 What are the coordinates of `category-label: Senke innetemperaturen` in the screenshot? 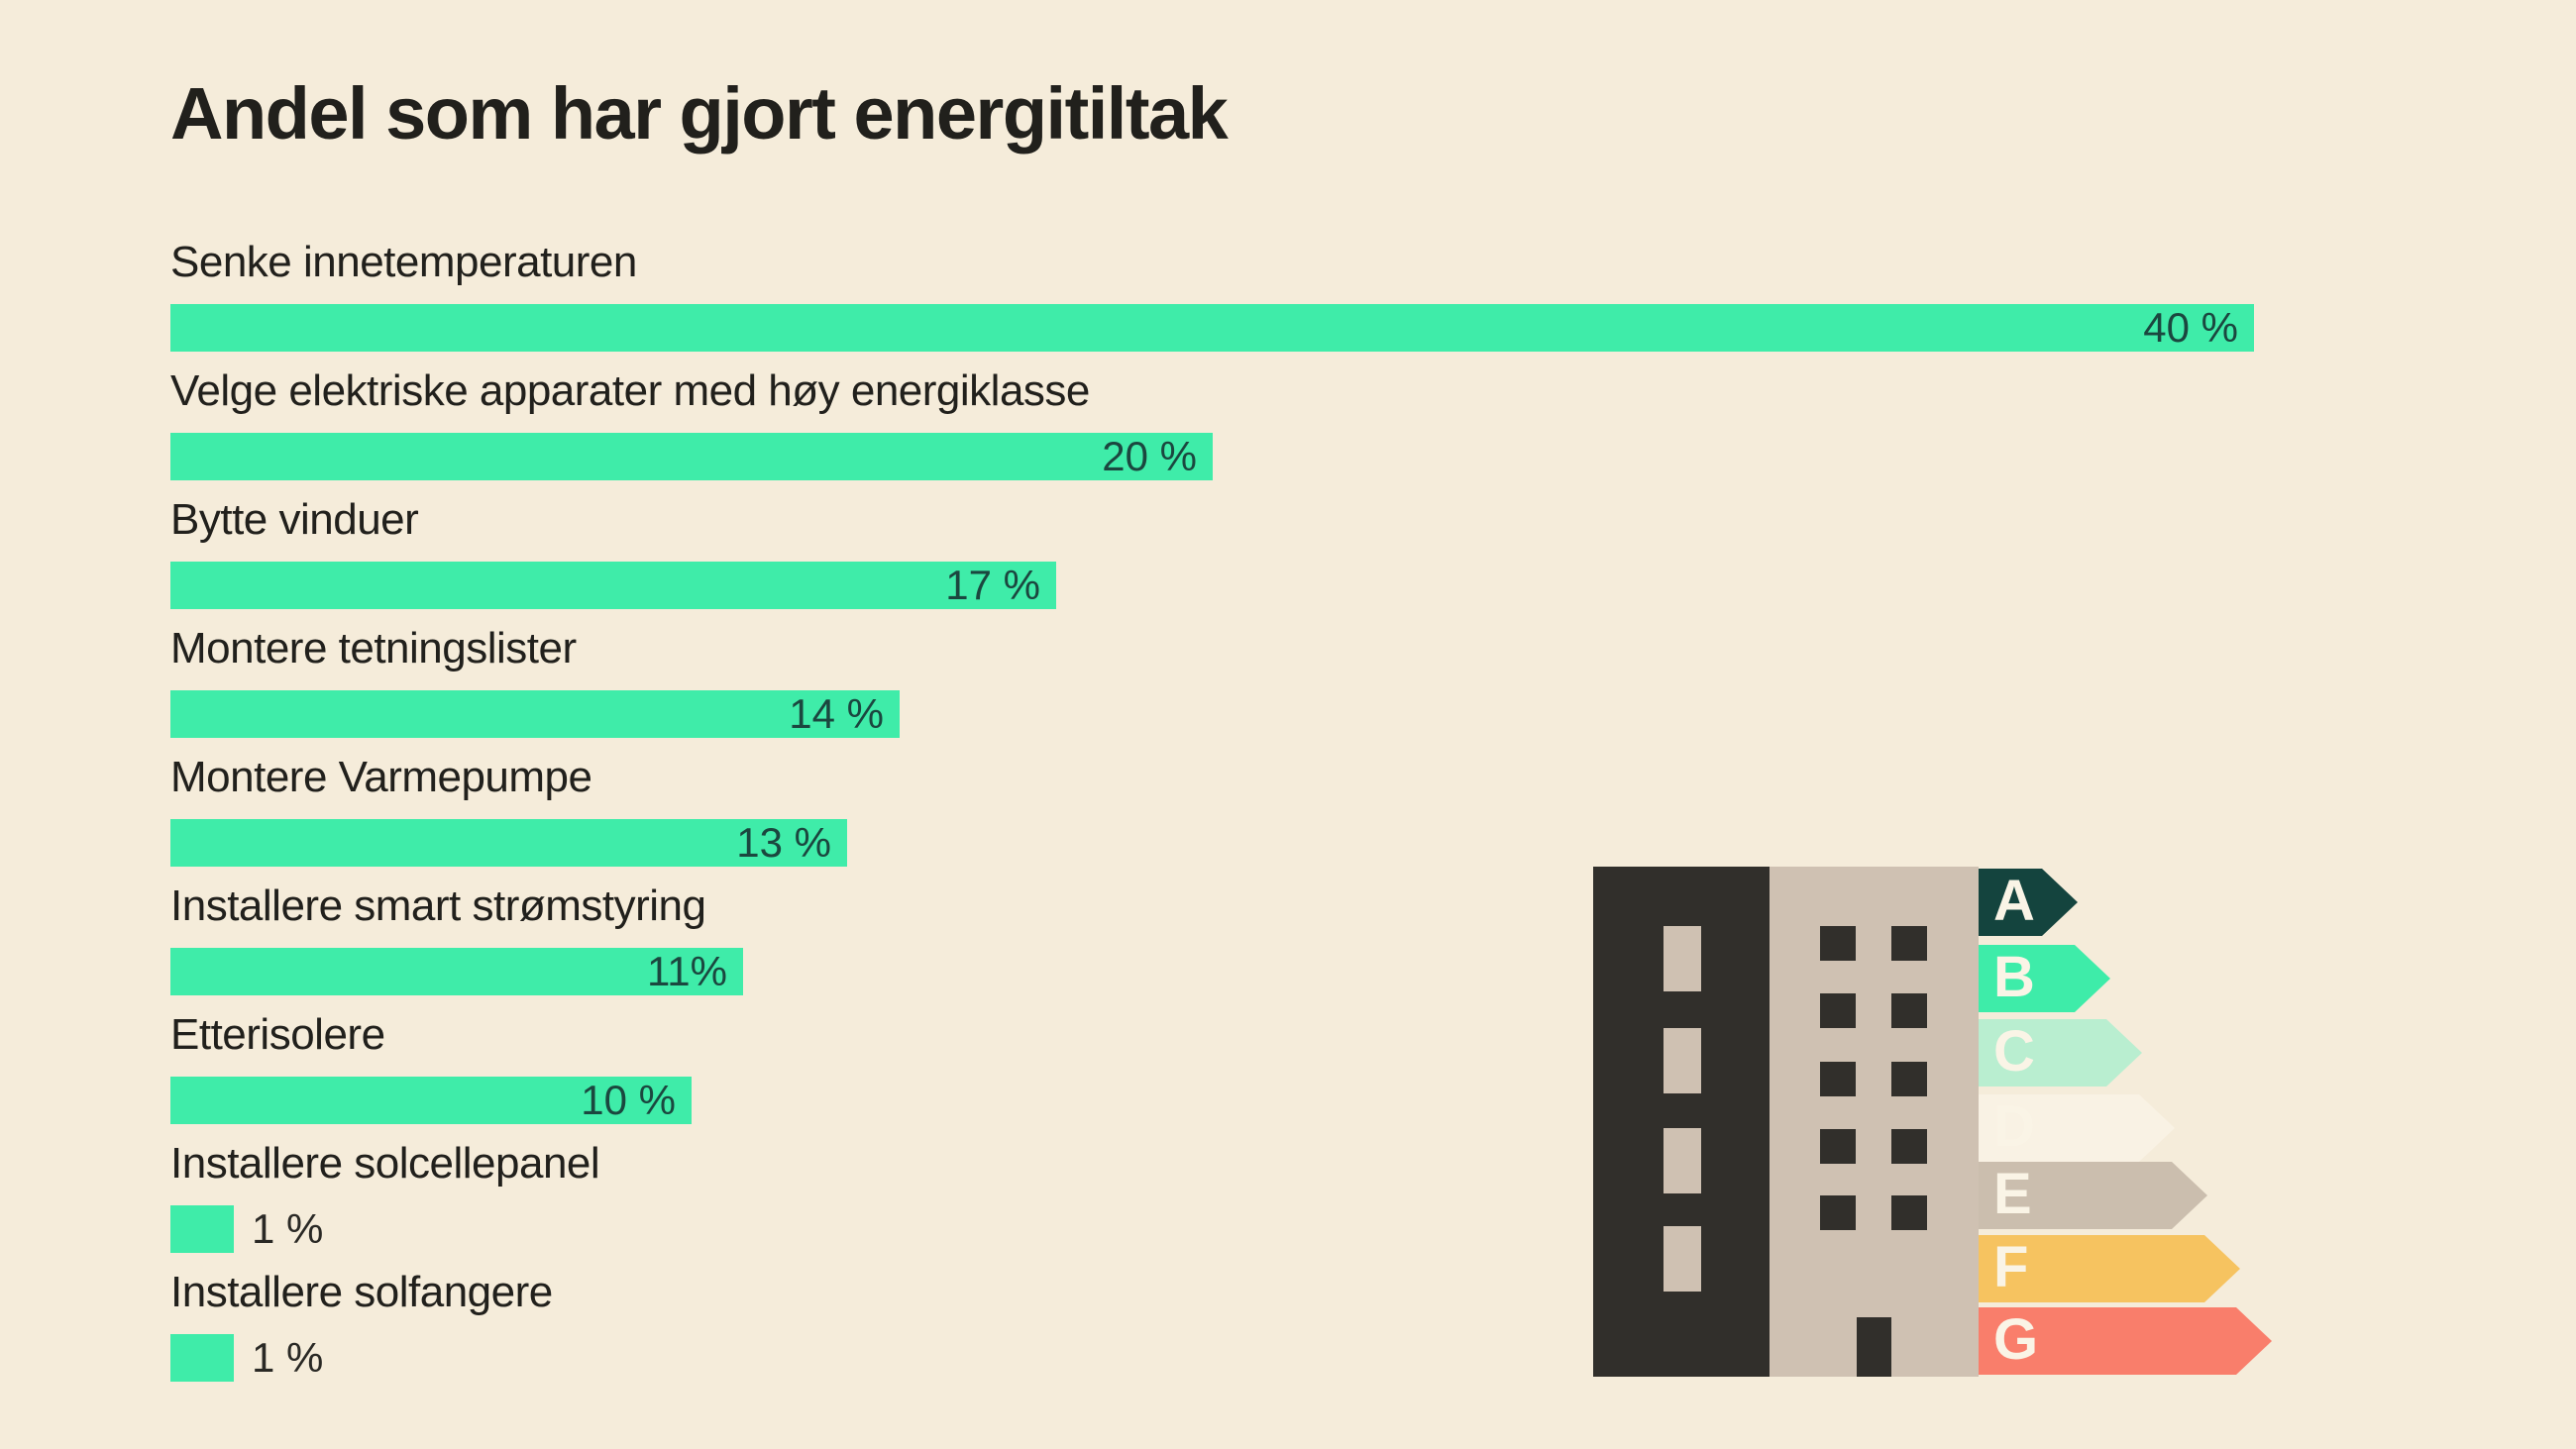 It's located at (404, 262).